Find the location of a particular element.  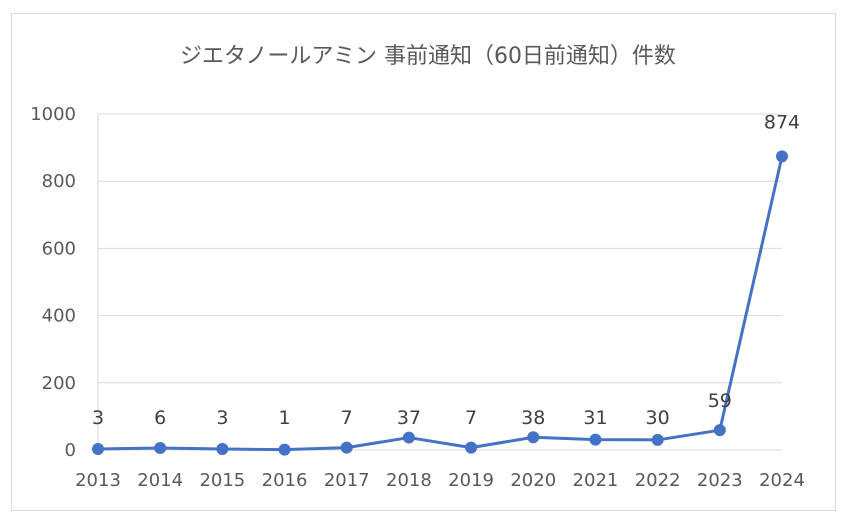

y-tick-label: 1000 is located at coordinates (53, 114).